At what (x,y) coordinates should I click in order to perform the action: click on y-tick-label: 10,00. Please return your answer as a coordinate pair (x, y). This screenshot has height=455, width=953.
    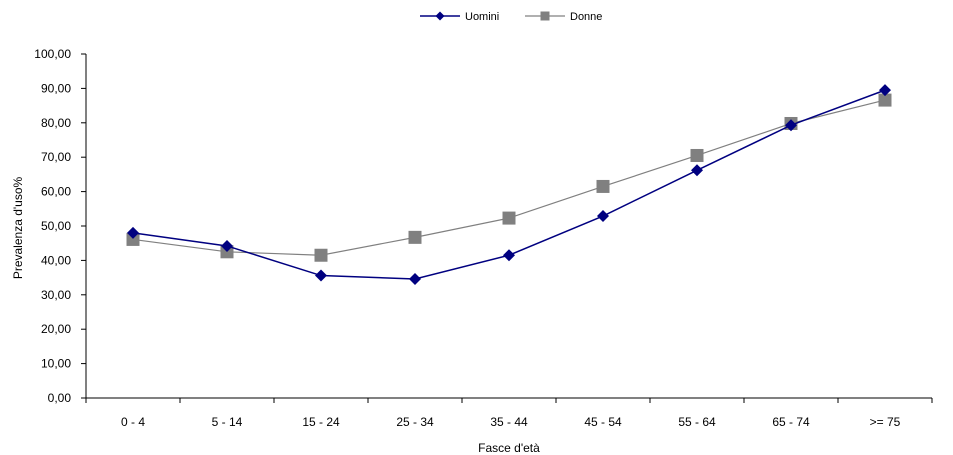
    Looking at the image, I should click on (56, 364).